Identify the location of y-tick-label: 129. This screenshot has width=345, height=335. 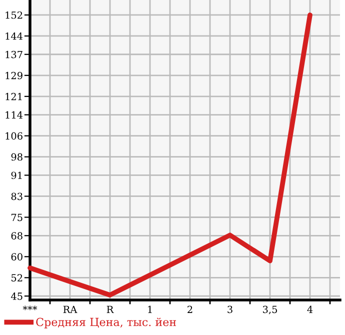
(14, 76).